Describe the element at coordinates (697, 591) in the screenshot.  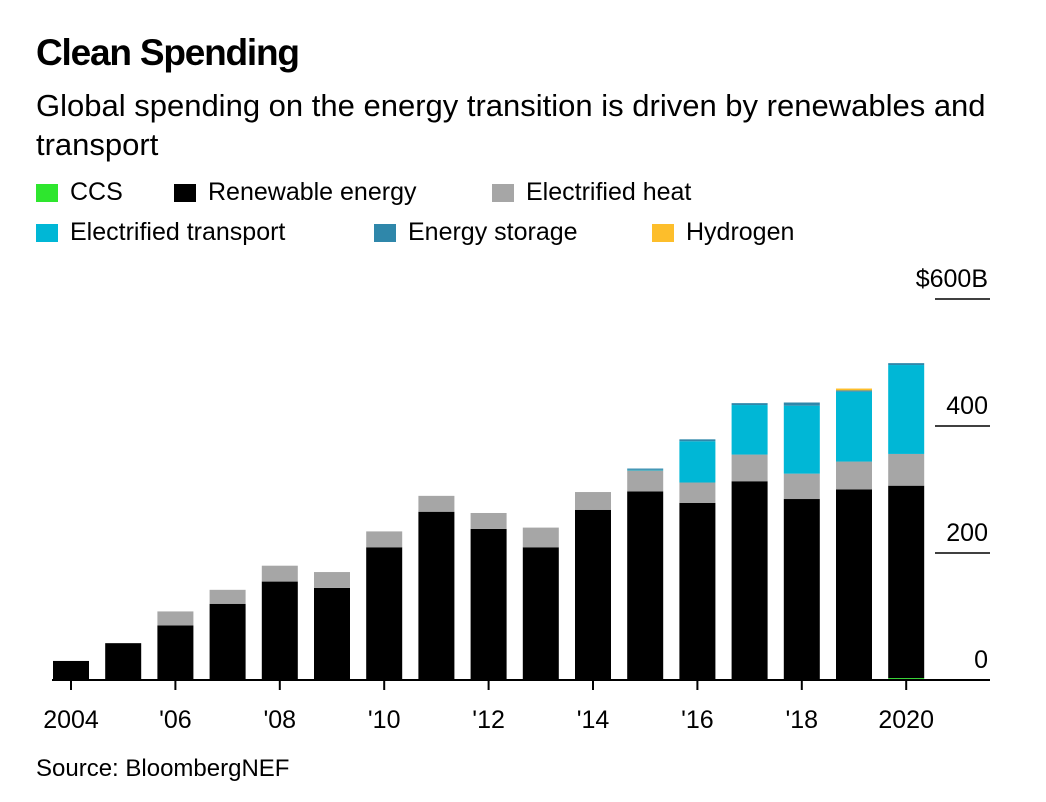
I see `bar-renewable-energy-2016` at that location.